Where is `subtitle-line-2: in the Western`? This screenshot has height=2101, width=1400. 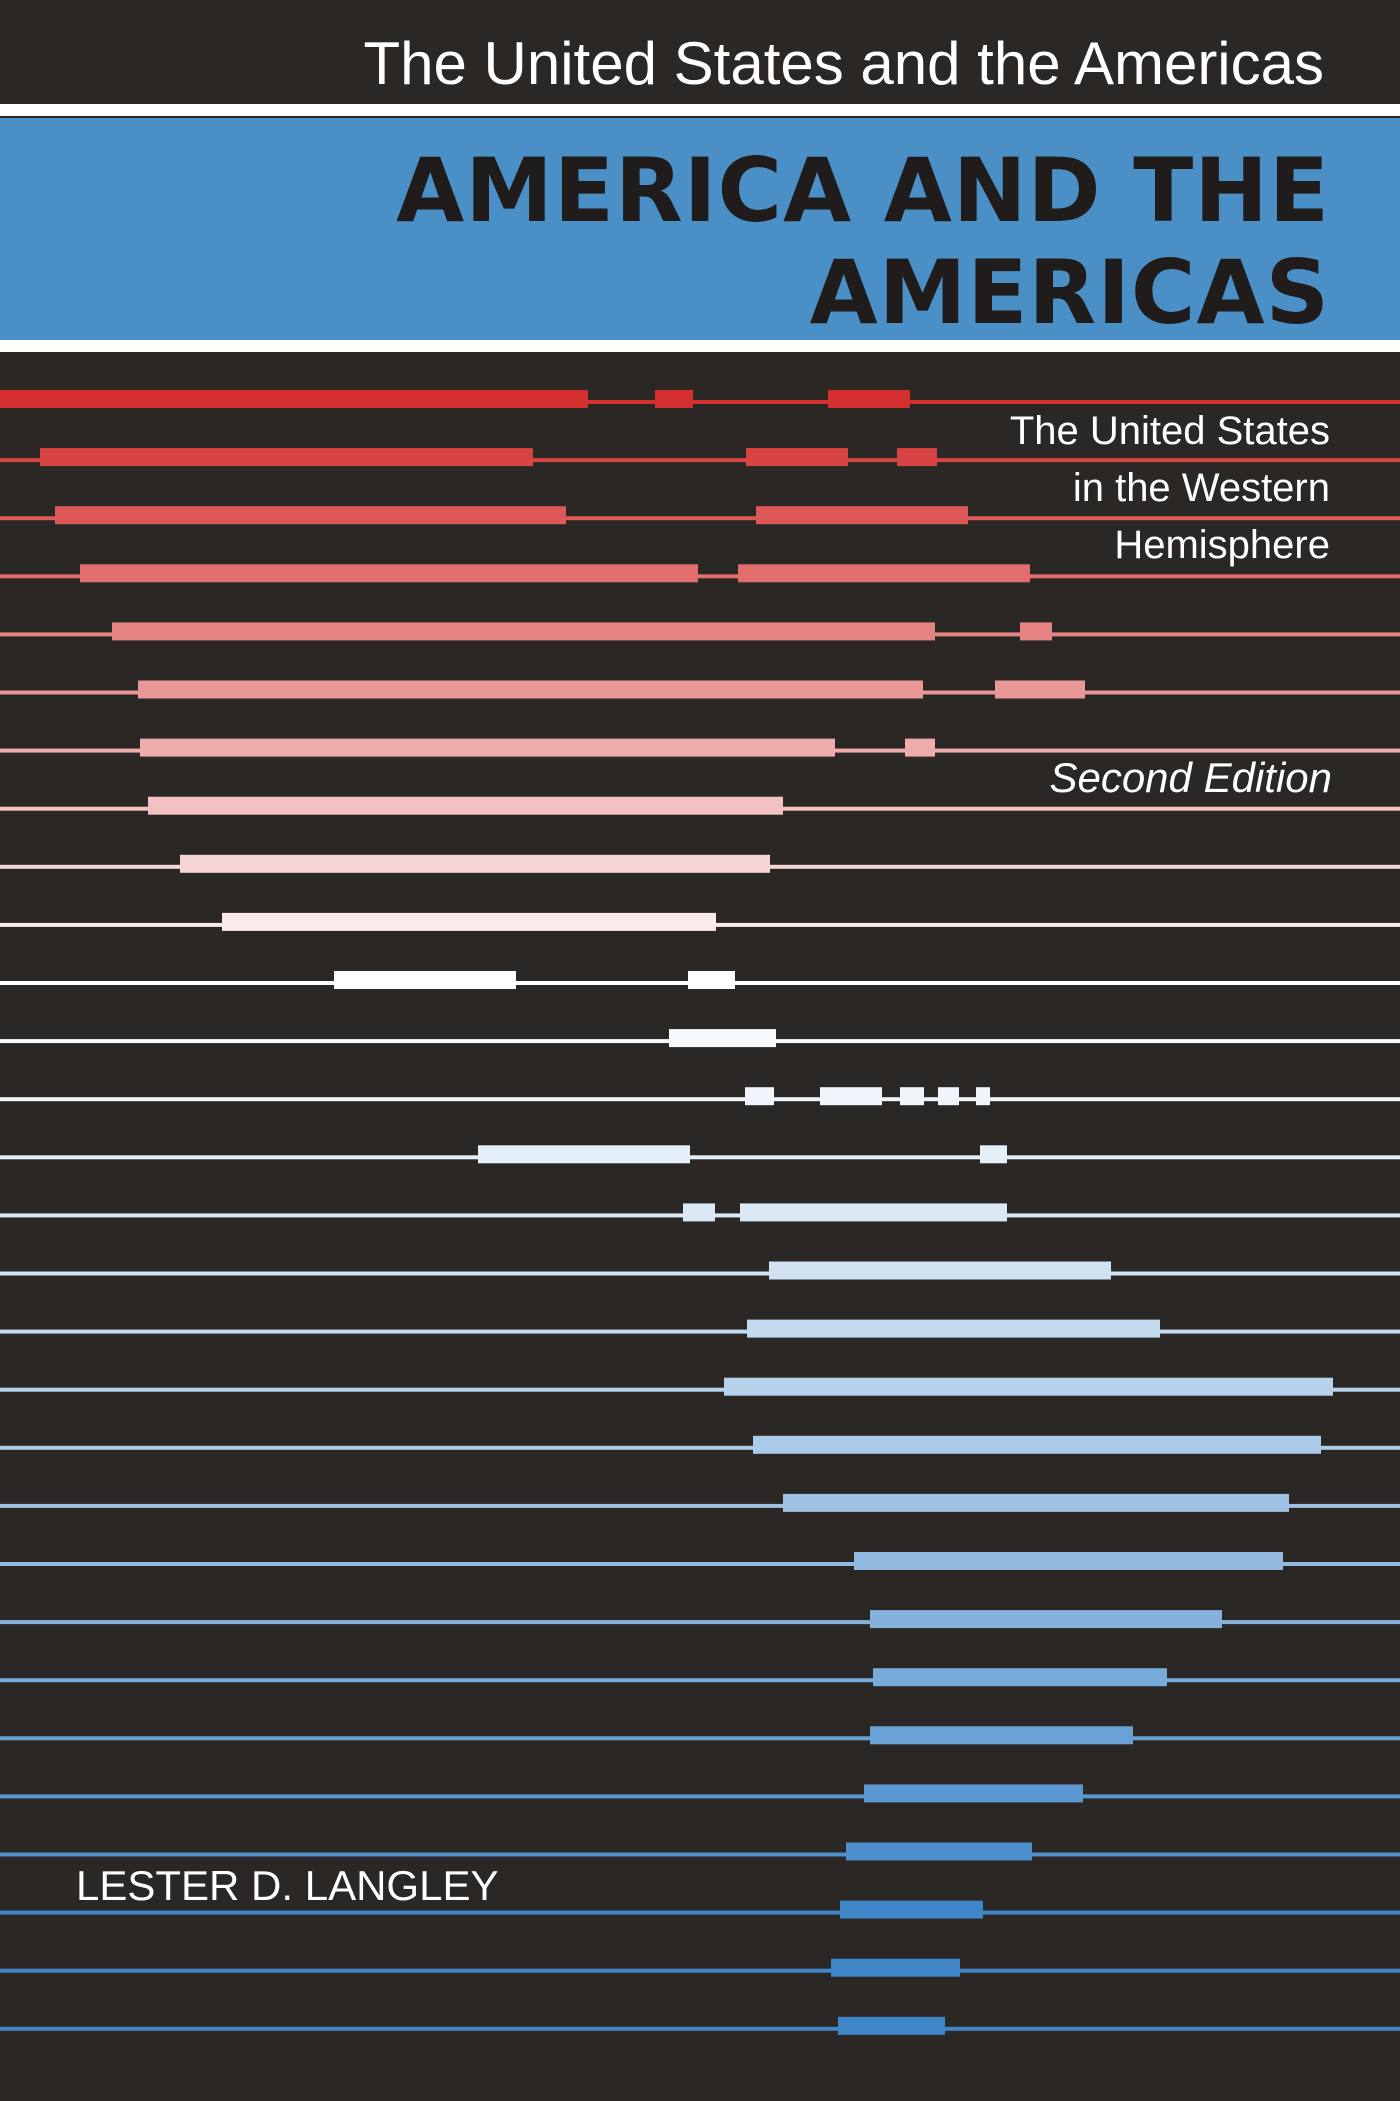 subtitle-line-2: in the Western is located at coordinates (1201, 488).